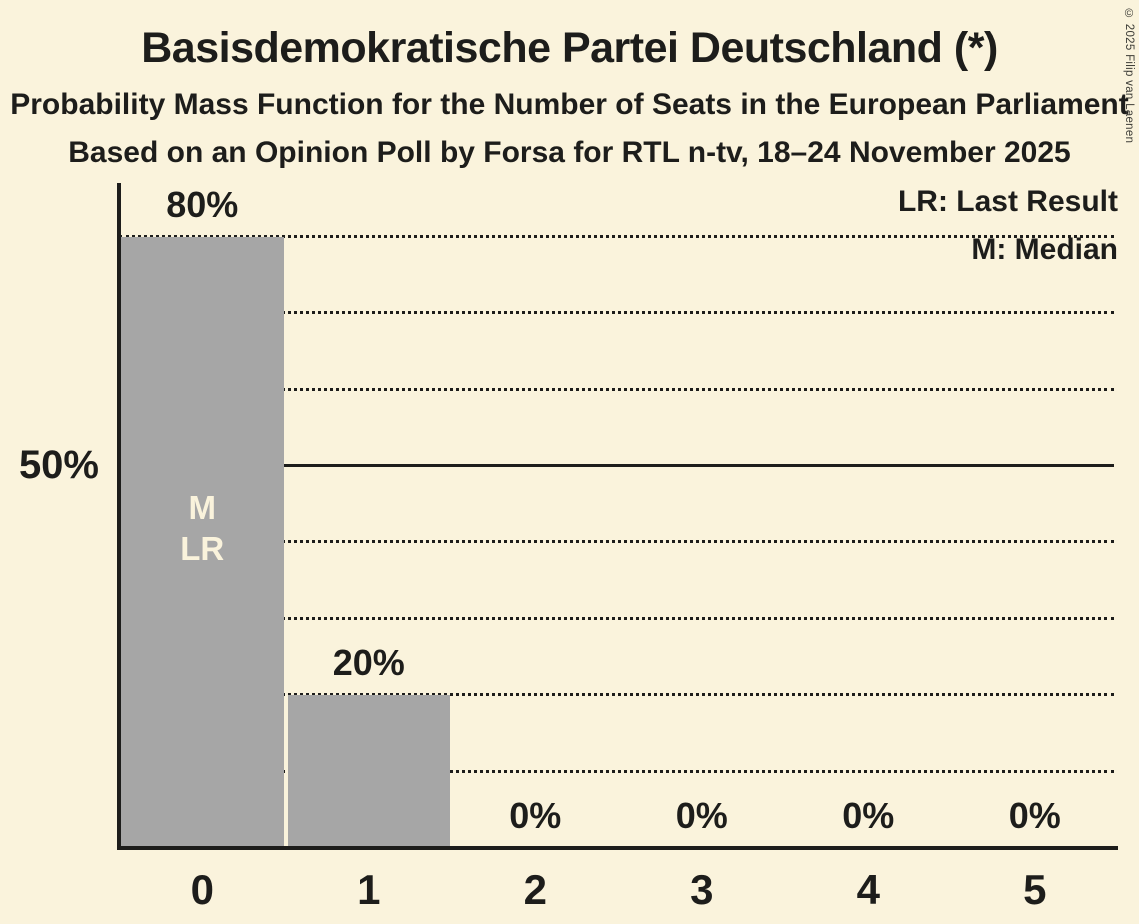  What do you see at coordinates (1044, 249) in the screenshot?
I see `legend-median: M: Median` at bounding box center [1044, 249].